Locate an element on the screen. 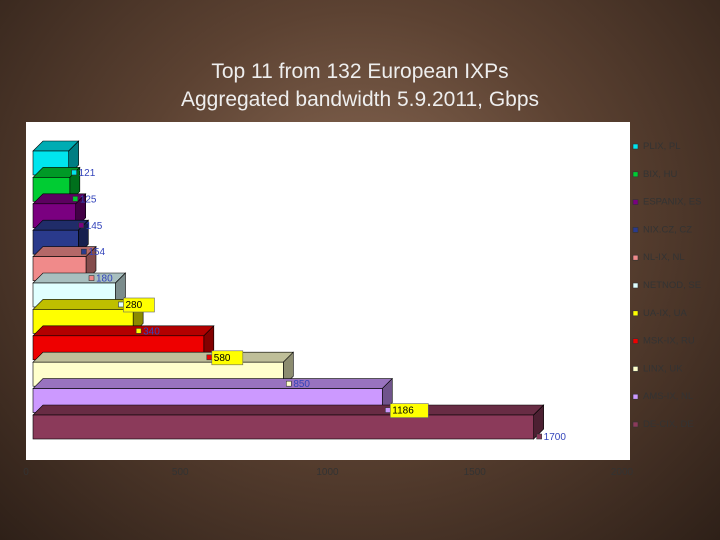 The image size is (720, 540). legend-label: DE-CIX, DE is located at coordinates (668, 424).